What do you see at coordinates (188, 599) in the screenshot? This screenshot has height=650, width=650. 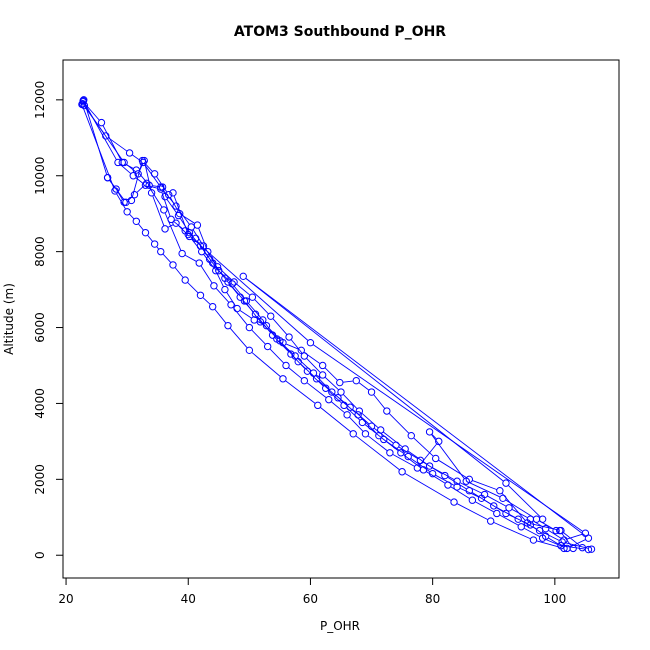 I see `x-tick-label: 40` at bounding box center [188, 599].